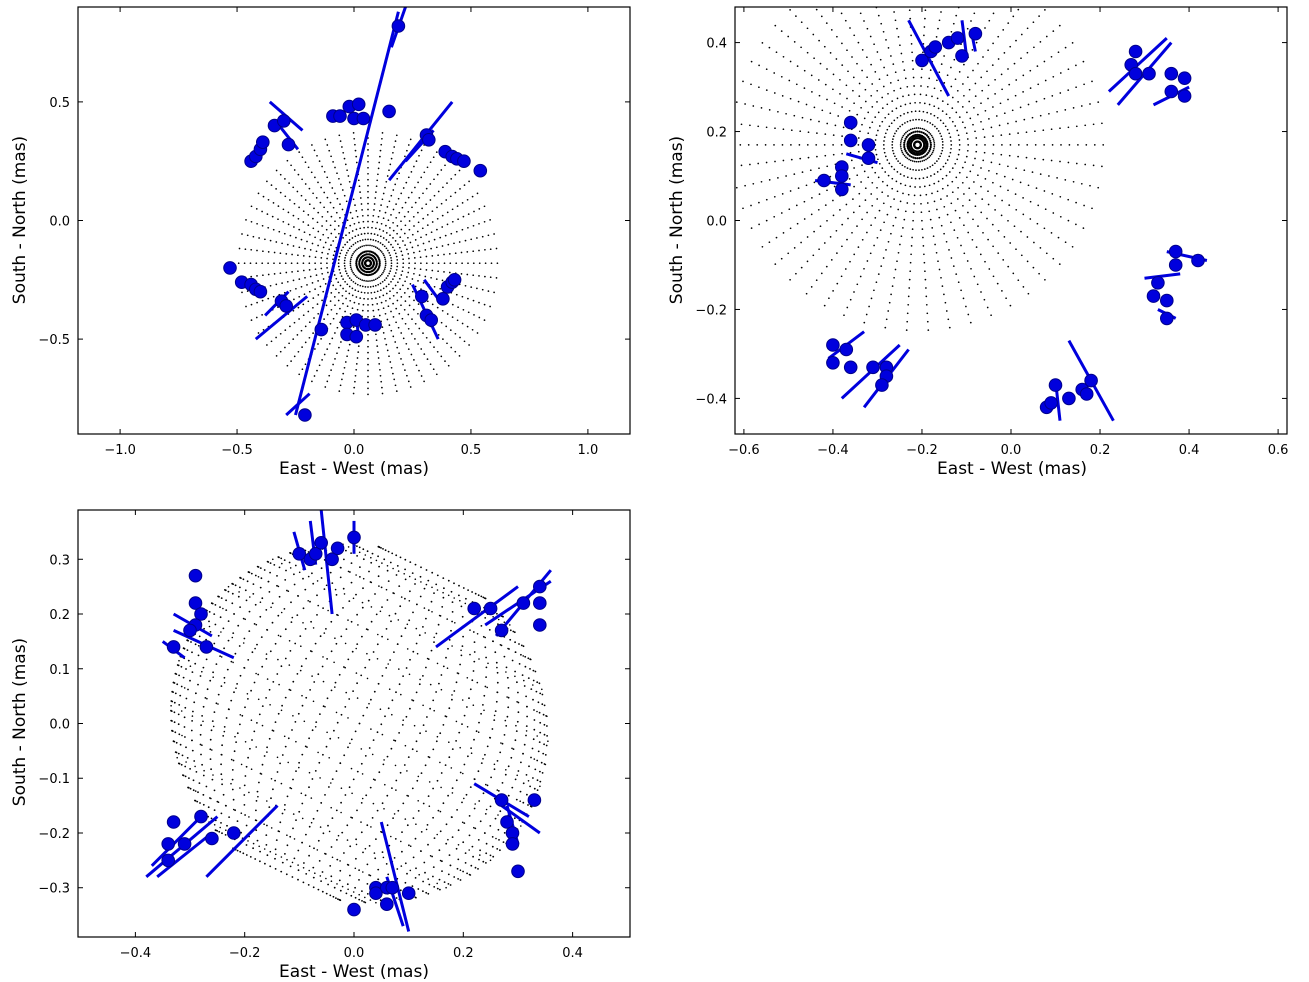 Image resolution: width=1309 pixels, height=982 pixels. I want to click on x-tick-label: 0.0, so click(354, 953).